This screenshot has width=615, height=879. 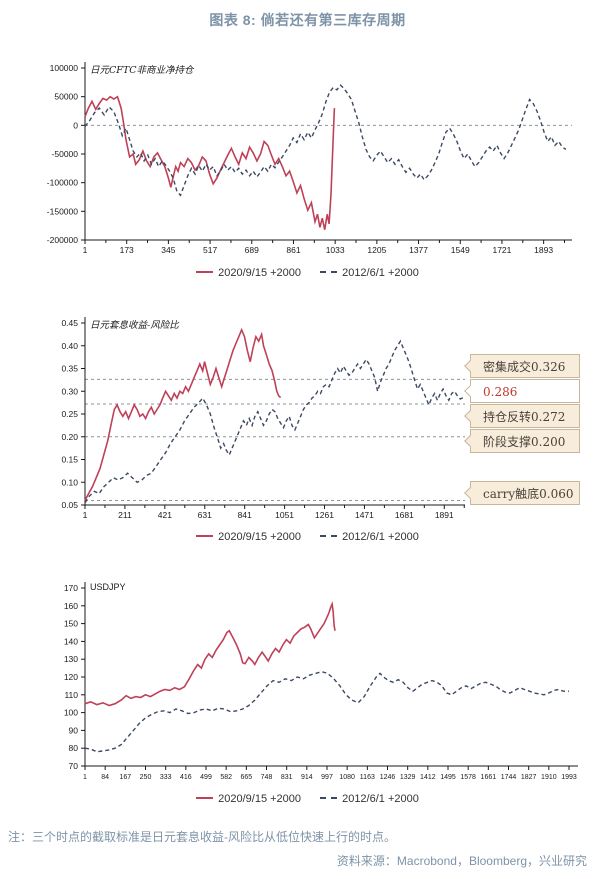 What do you see at coordinates (404, 515) in the screenshot?
I see `svg-text: 1681` at bounding box center [404, 515].